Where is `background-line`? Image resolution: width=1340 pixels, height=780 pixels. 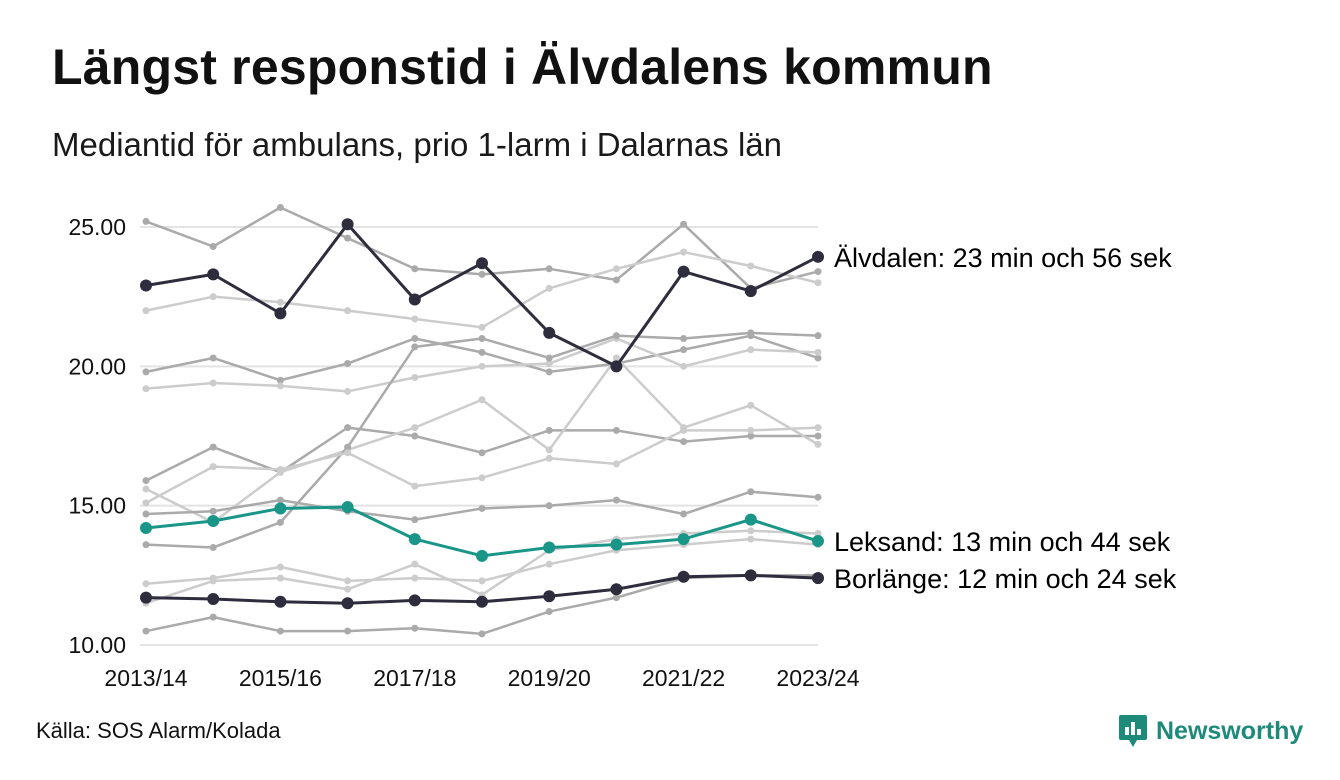 background-line is located at coordinates (482, 364).